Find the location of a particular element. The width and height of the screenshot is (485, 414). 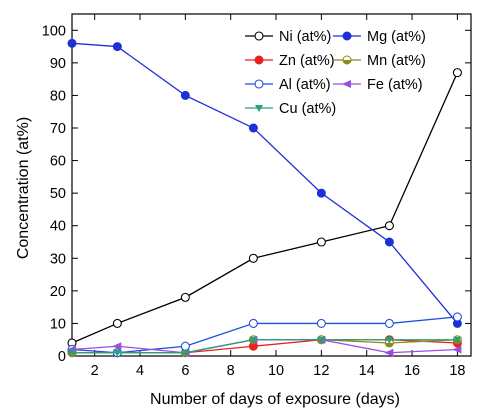

y-tick-label: 80 is located at coordinates (58, 96).